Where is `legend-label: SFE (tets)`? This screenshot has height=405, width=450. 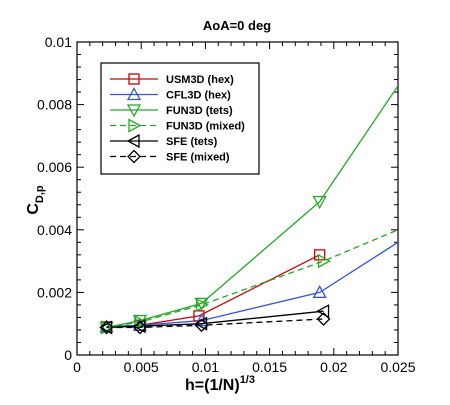 legend-label: SFE (tets) is located at coordinates (192, 142).